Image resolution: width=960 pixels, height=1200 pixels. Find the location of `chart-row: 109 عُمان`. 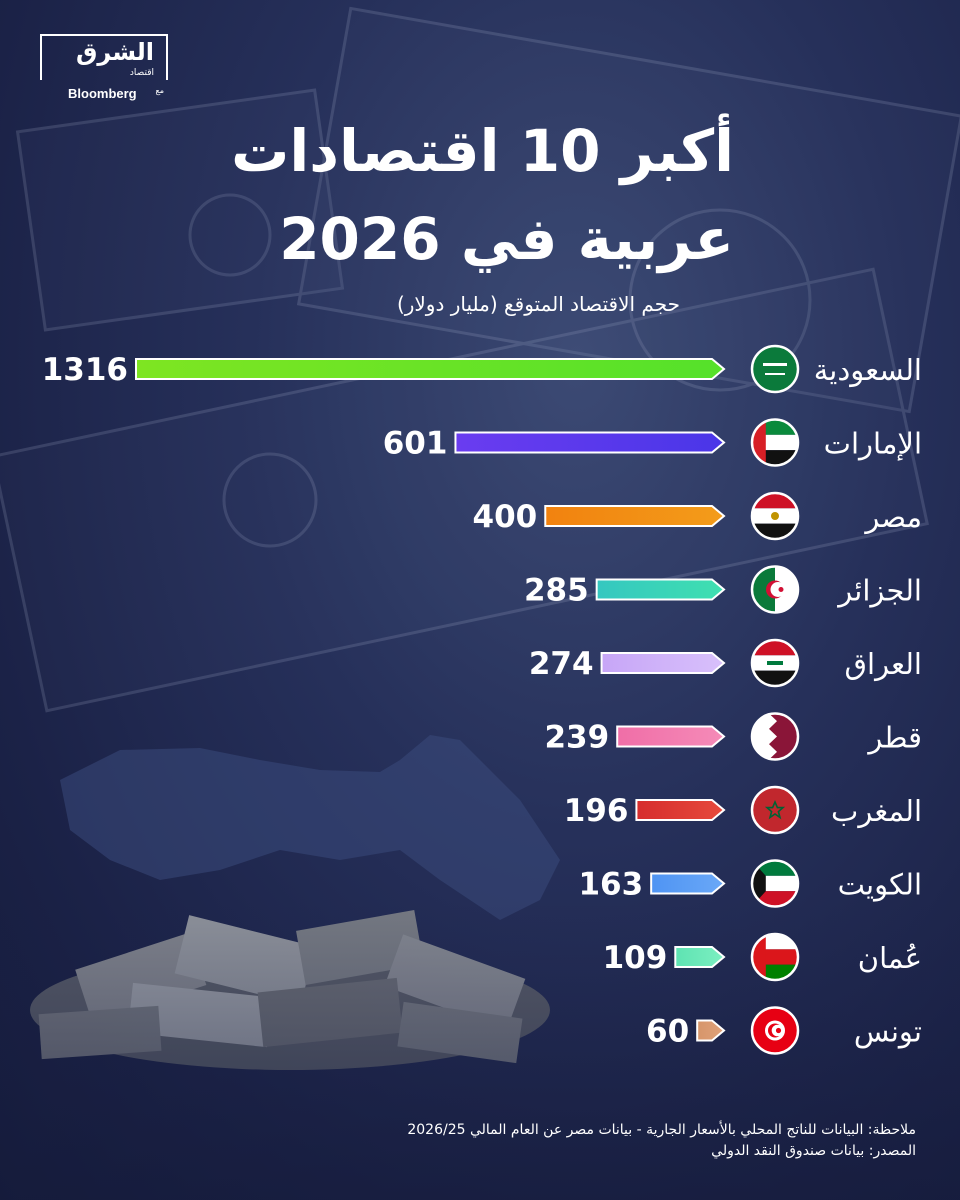

chart-row: 109 عُمان is located at coordinates (762, 957).